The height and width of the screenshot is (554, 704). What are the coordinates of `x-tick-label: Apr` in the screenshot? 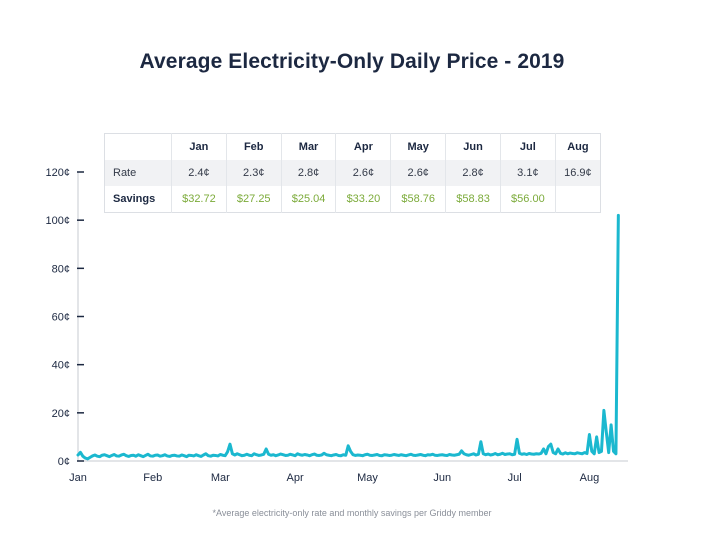 It's located at (295, 478).